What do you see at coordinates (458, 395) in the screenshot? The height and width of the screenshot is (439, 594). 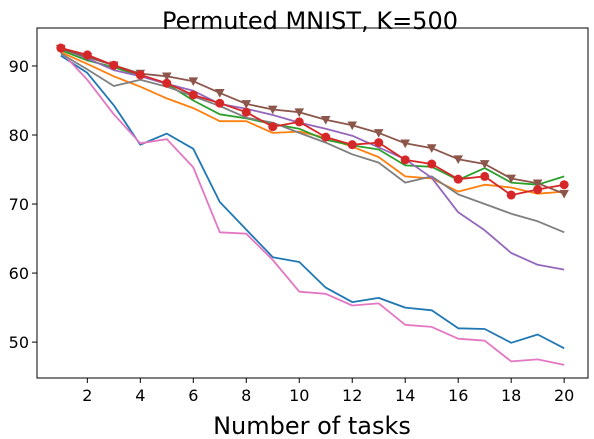 I see `x-tick-label: 16` at bounding box center [458, 395].